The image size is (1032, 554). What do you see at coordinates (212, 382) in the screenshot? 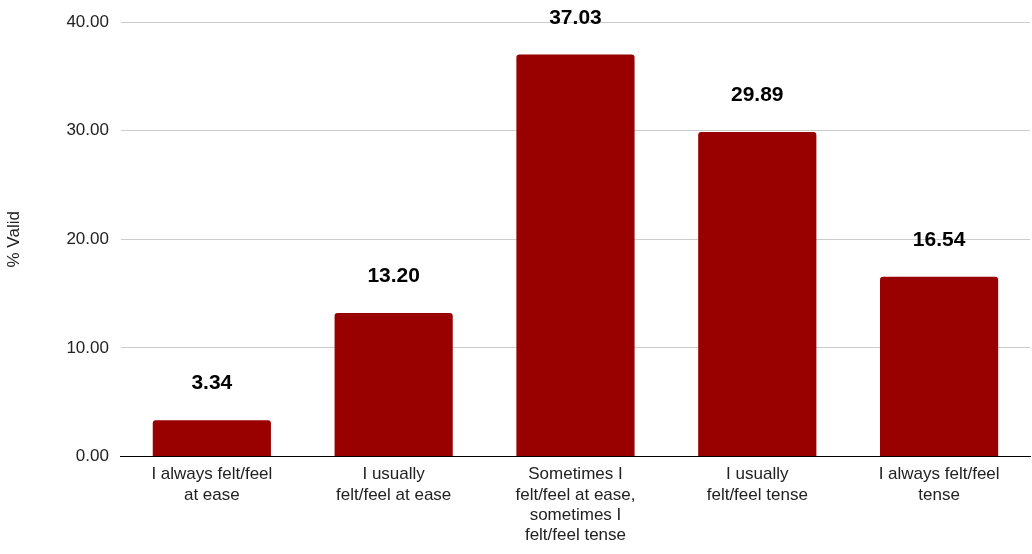
I see `data-label: 3.34` at bounding box center [212, 382].